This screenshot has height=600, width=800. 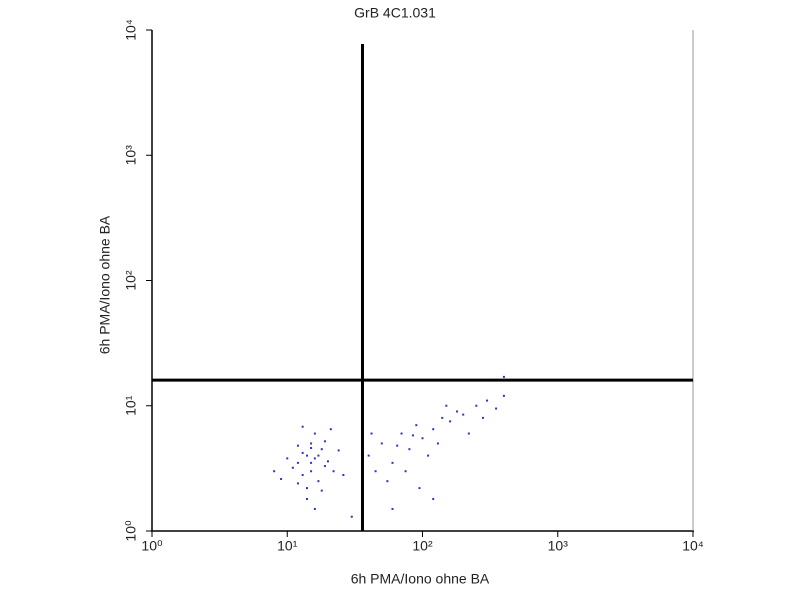 What do you see at coordinates (693, 546) in the screenshot?
I see `x-tick-label: 10⁴` at bounding box center [693, 546].